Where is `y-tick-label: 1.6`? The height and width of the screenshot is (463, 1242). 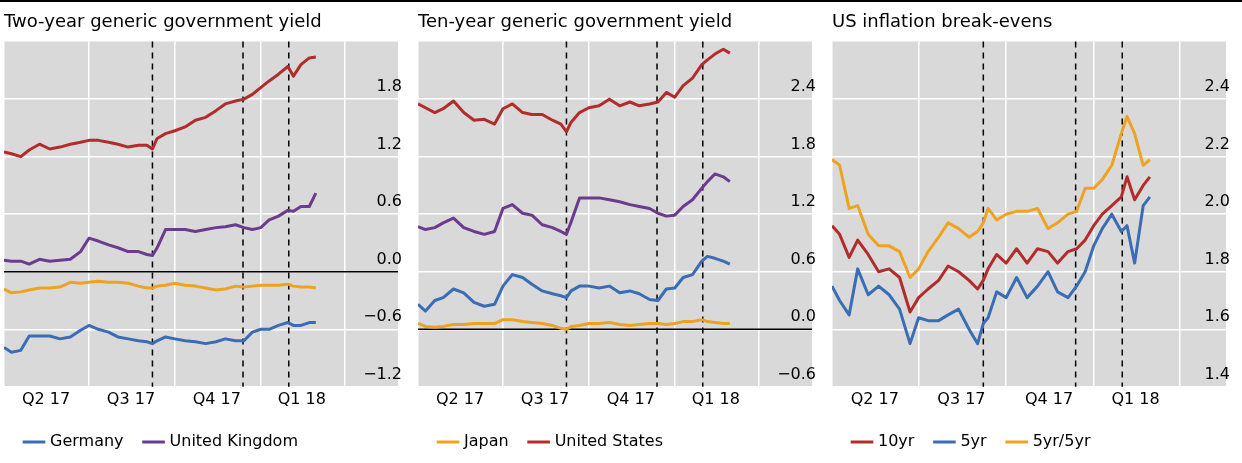
y-tick-label: 1.6 is located at coordinates (1217, 316).